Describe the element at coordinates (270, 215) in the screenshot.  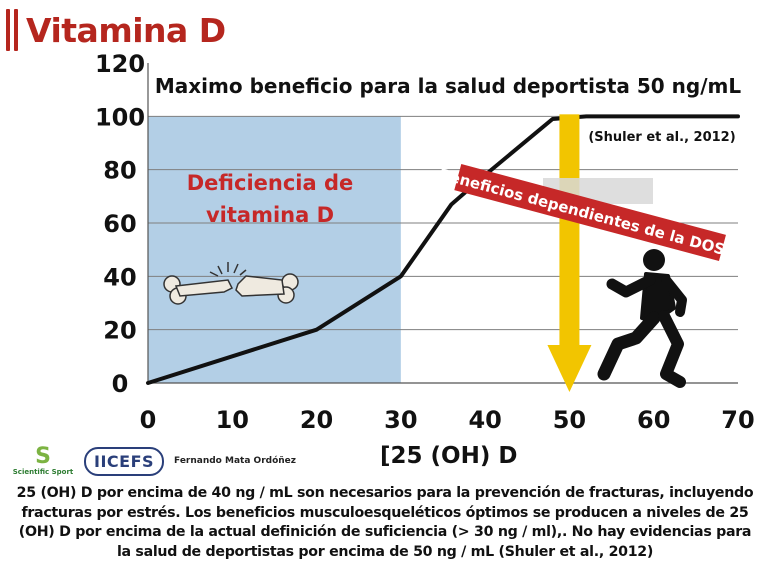
I see `deficiency-label-line2: vitamina D` at that location.